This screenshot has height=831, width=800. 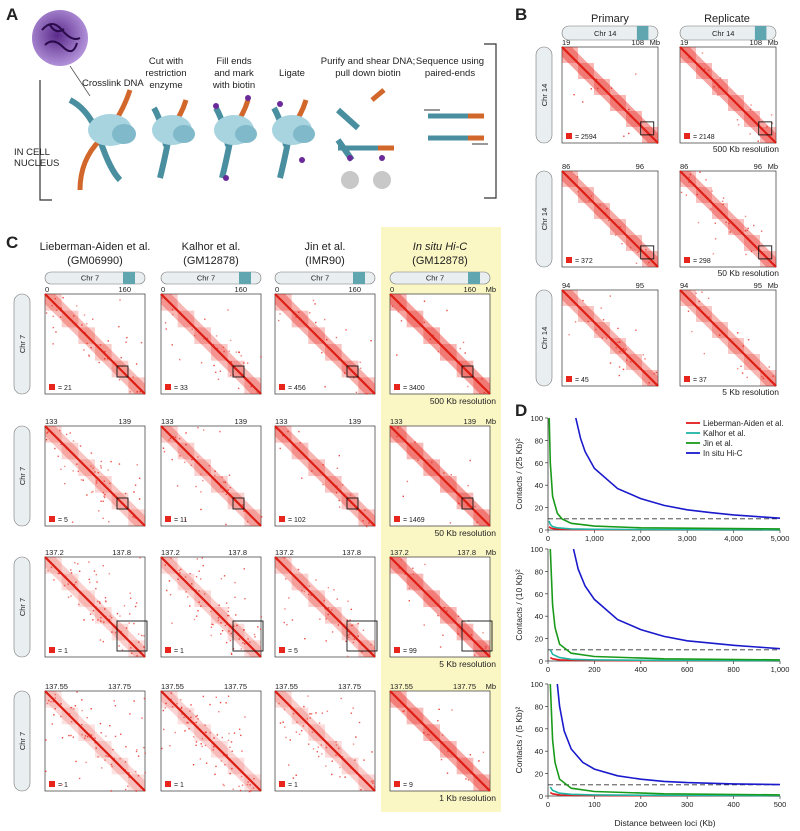 I want to click on panelb-heatmap-r0-c0, so click(x=610, y=95).